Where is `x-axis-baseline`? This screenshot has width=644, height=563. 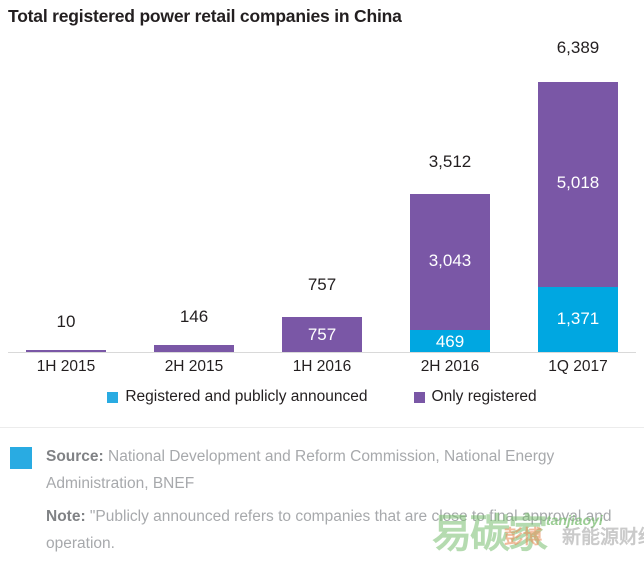
x-axis-baseline is located at coordinates (322, 352).